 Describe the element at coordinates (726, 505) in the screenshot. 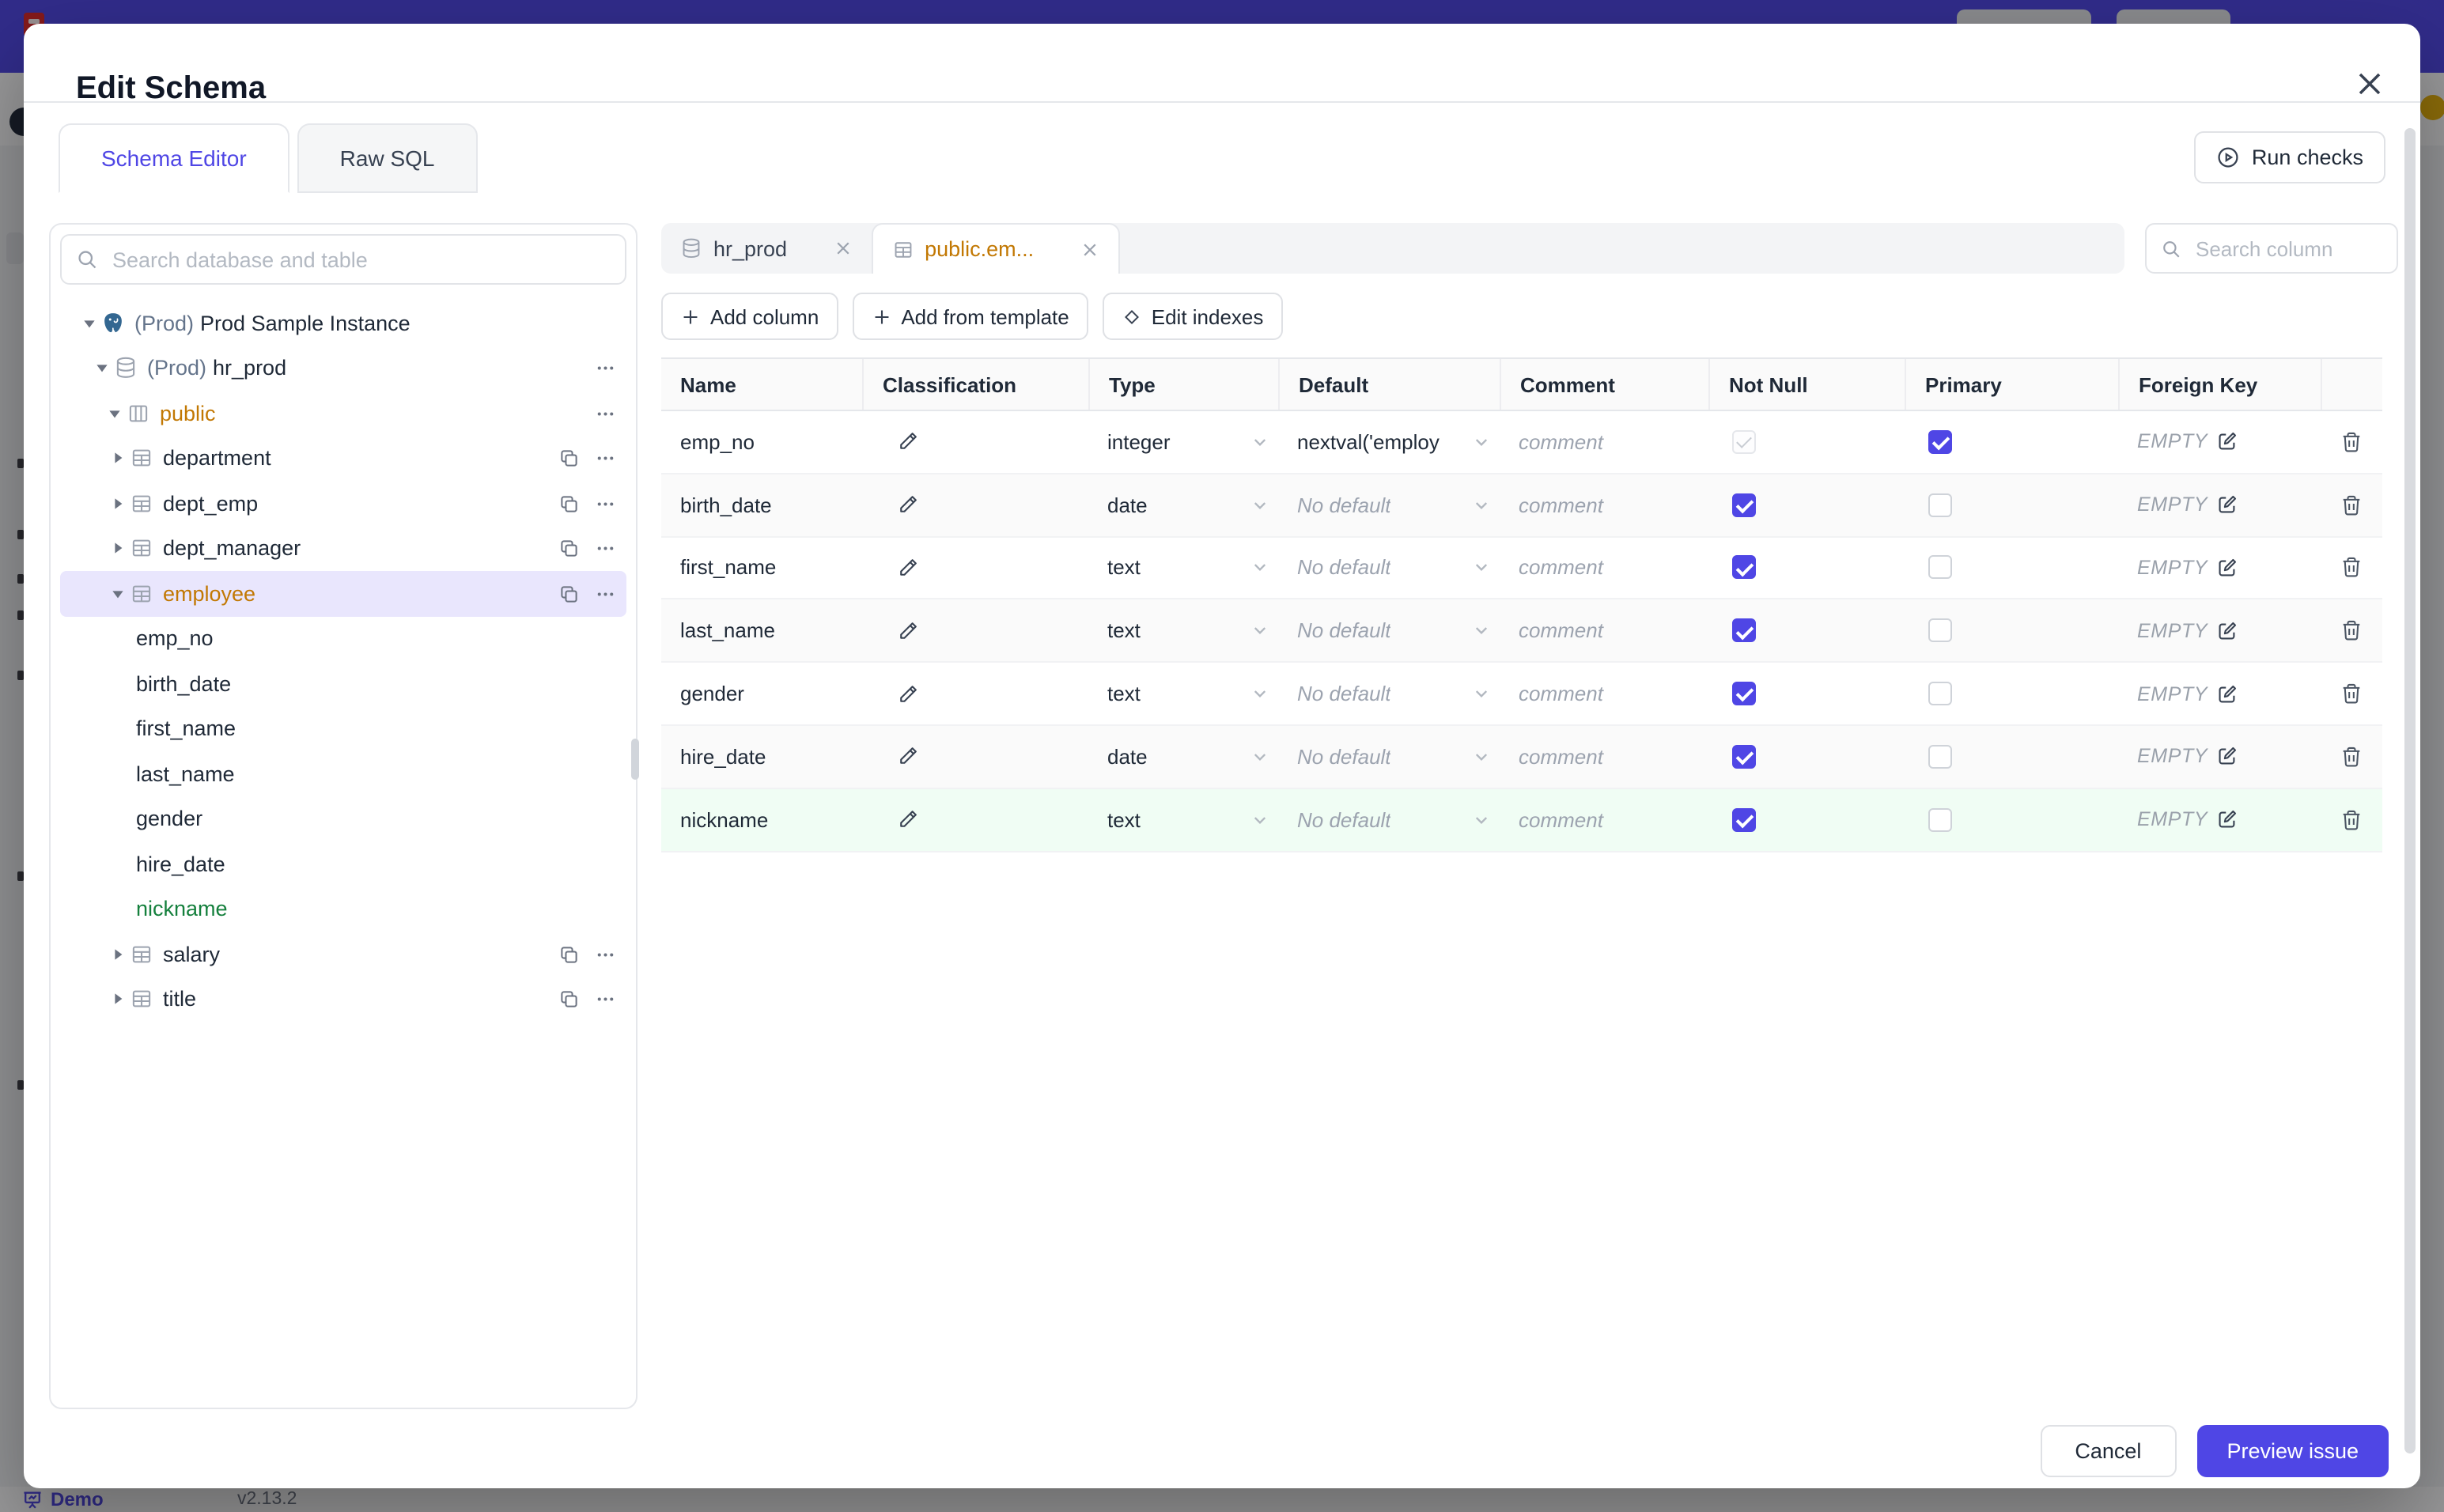

I see `column-name: birth_date` at that location.